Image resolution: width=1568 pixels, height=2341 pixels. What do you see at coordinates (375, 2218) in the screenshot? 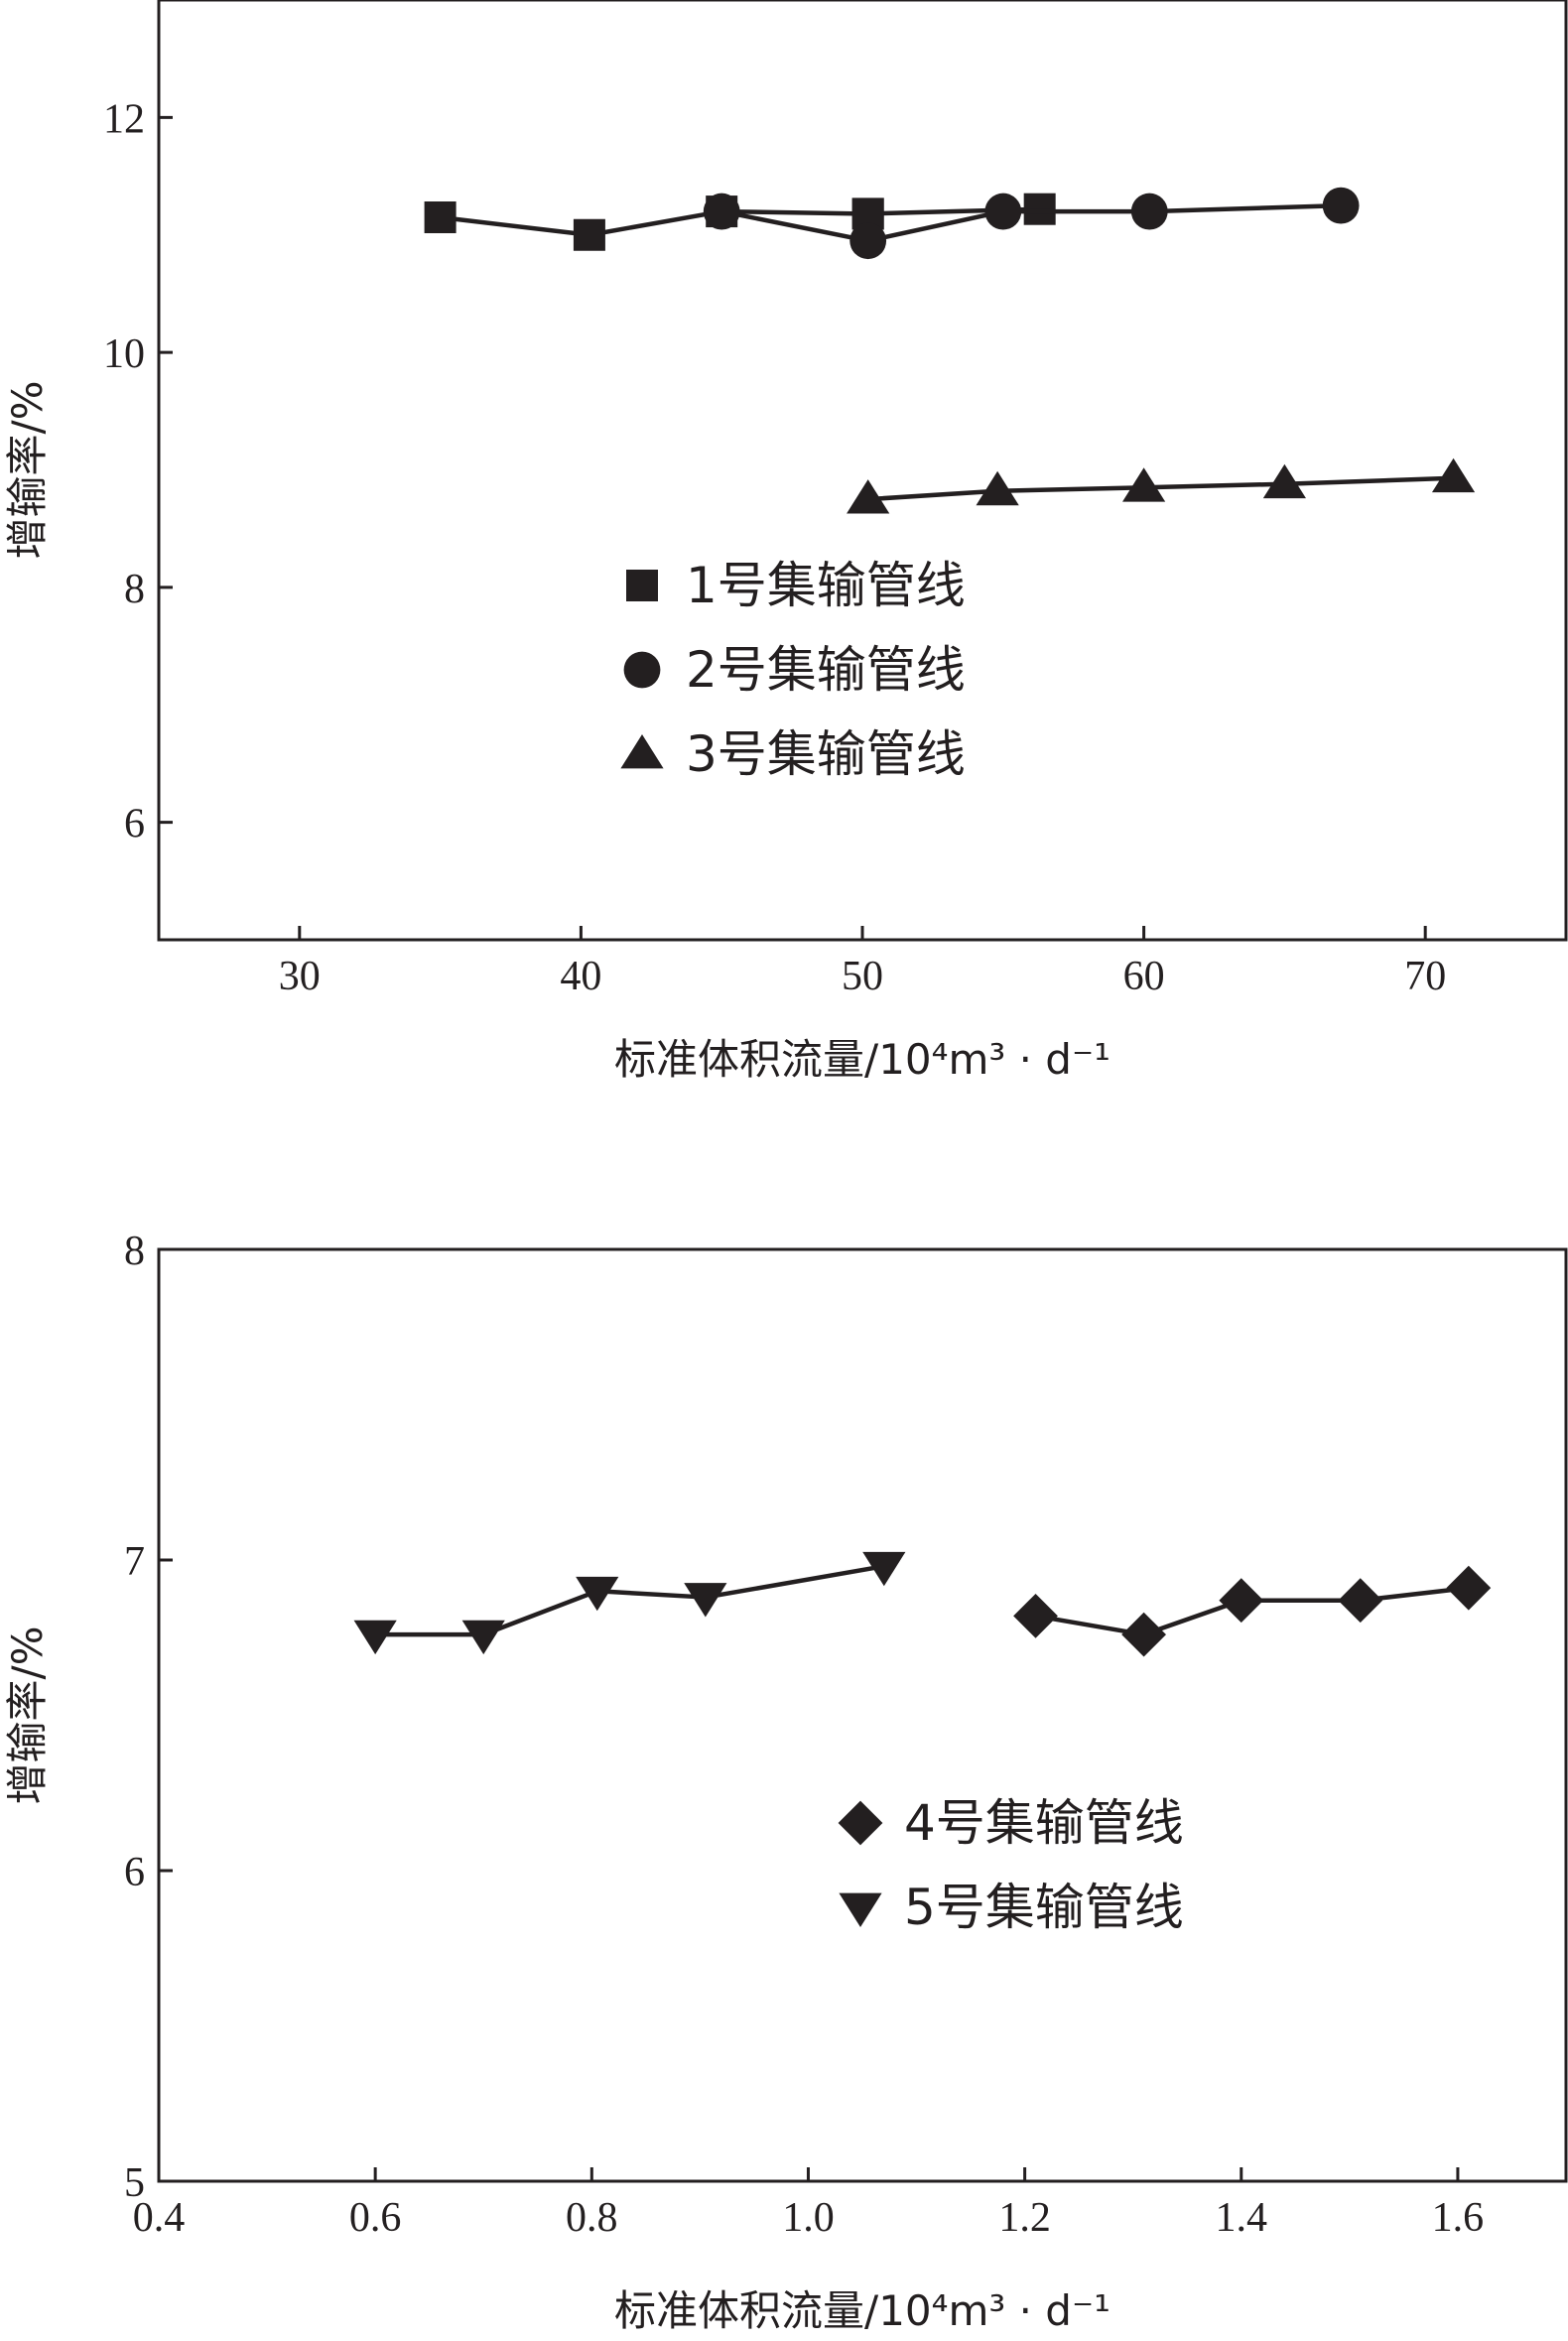
I see `x-tick-label: 0.6` at bounding box center [375, 2218].